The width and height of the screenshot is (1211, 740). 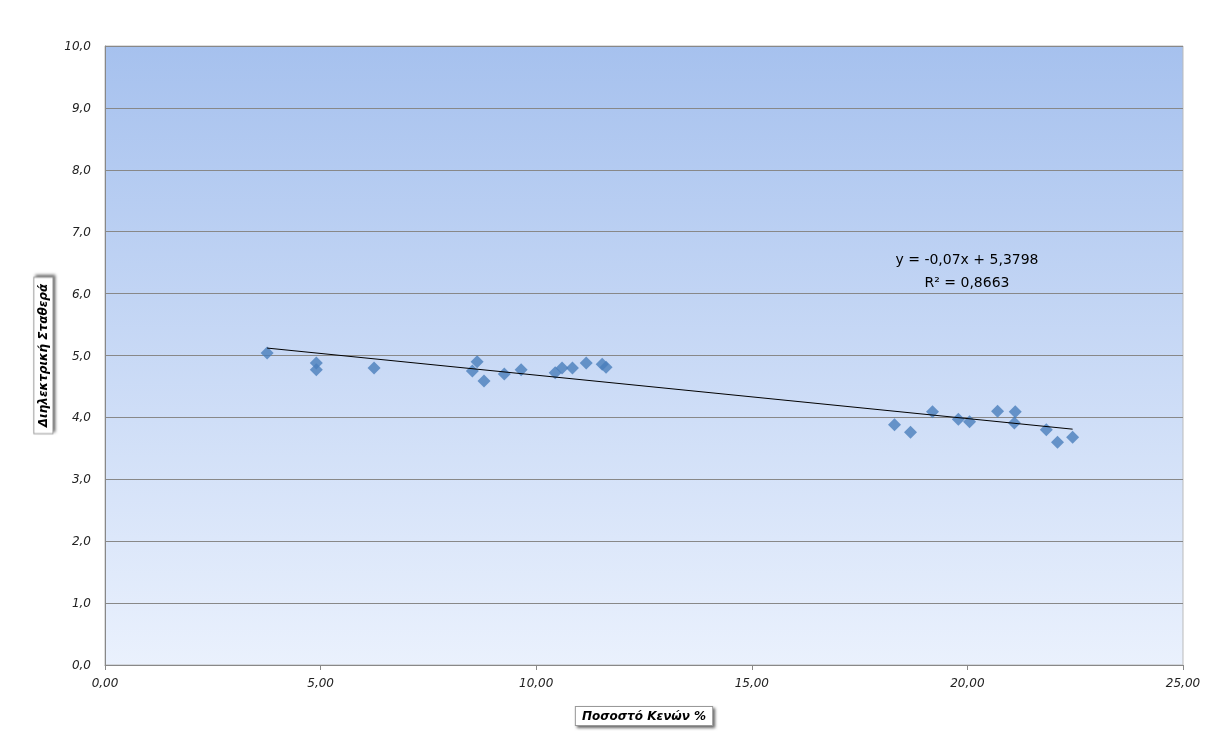 I want to click on y-tick-label: 0,0, so click(x=81, y=665).